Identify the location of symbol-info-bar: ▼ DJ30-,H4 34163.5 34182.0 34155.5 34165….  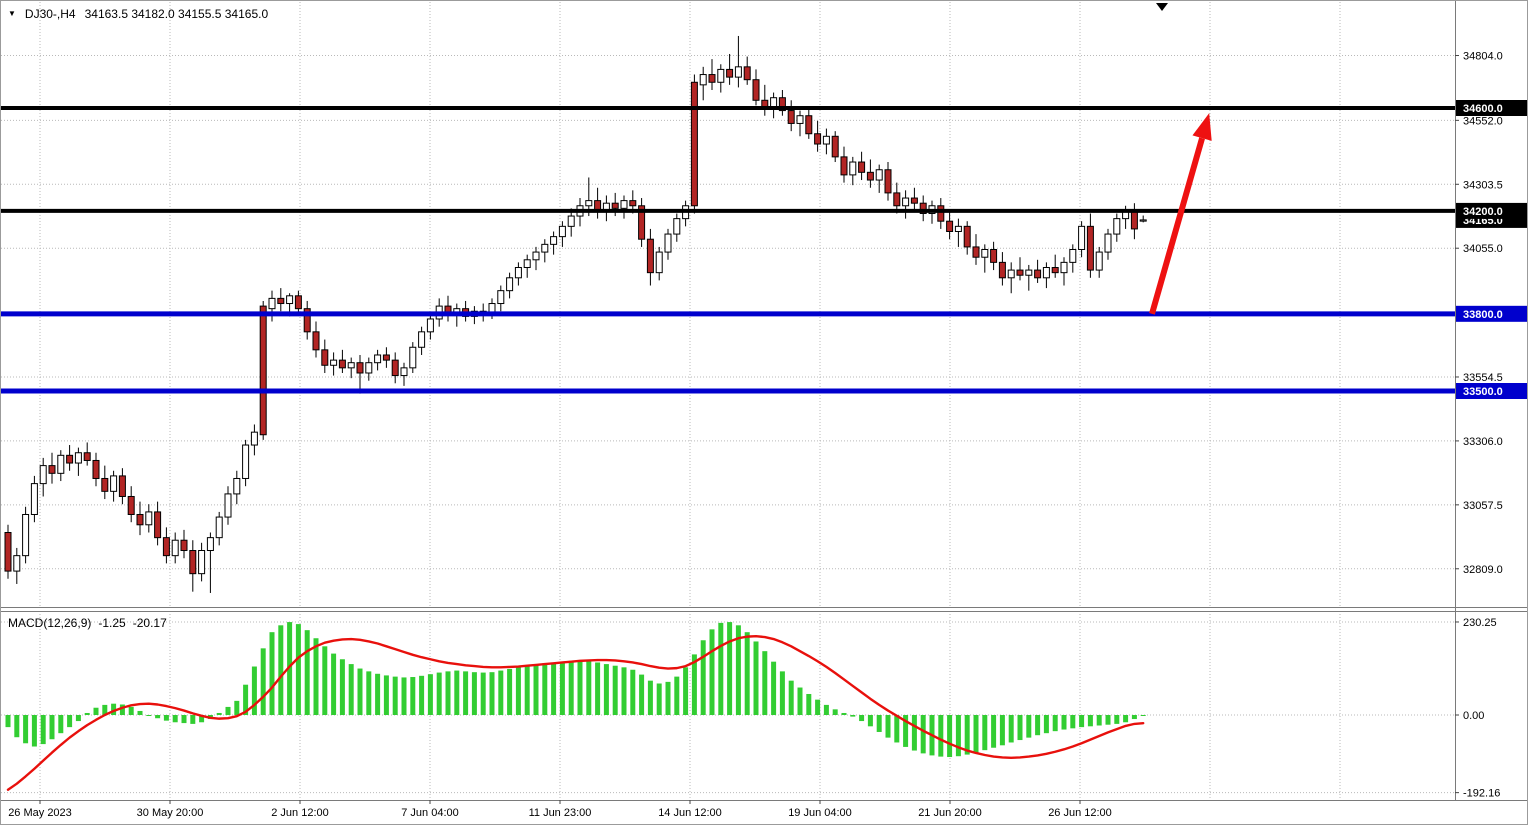
(138, 14).